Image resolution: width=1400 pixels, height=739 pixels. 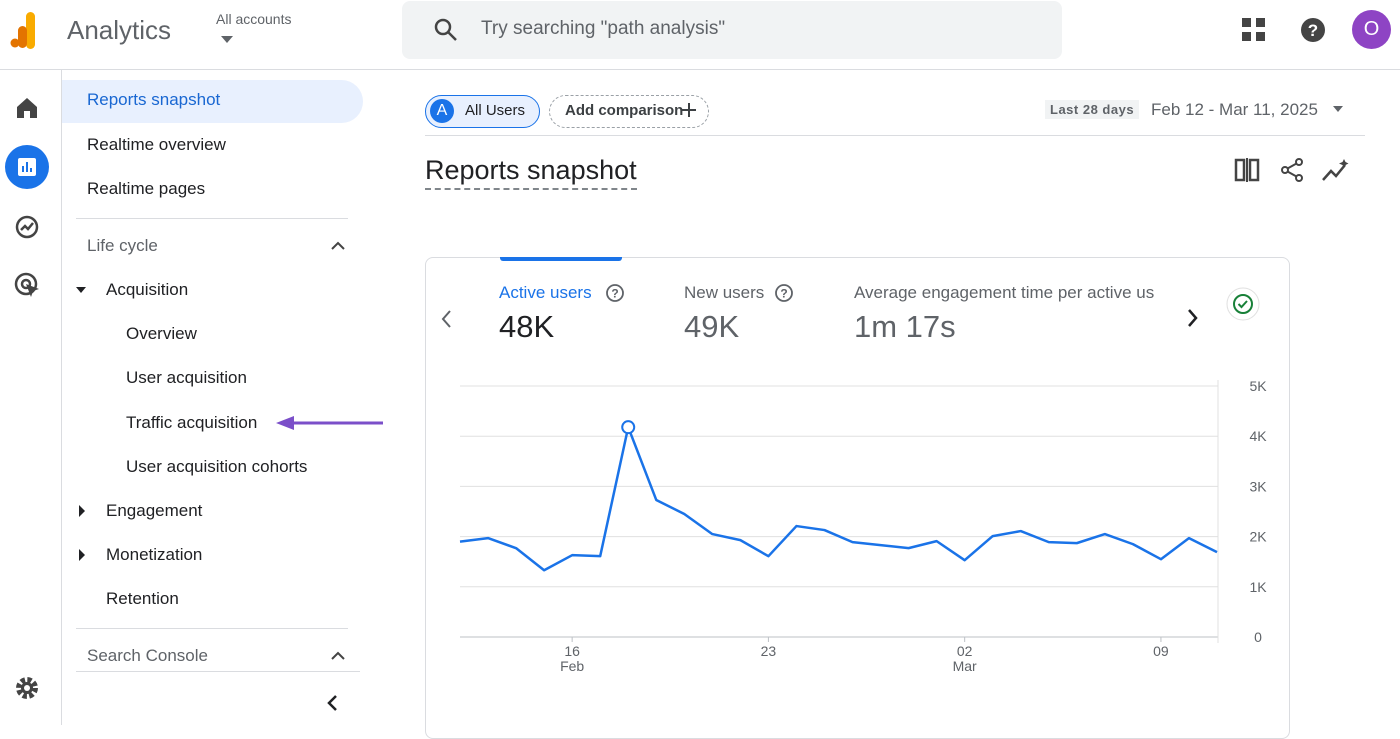 I want to click on date-caret, so click(x=1338, y=109).